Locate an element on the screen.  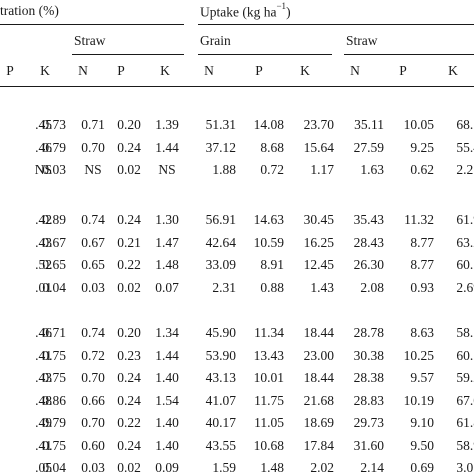
table-cell: 28.78 is located at coordinates (368, 332).